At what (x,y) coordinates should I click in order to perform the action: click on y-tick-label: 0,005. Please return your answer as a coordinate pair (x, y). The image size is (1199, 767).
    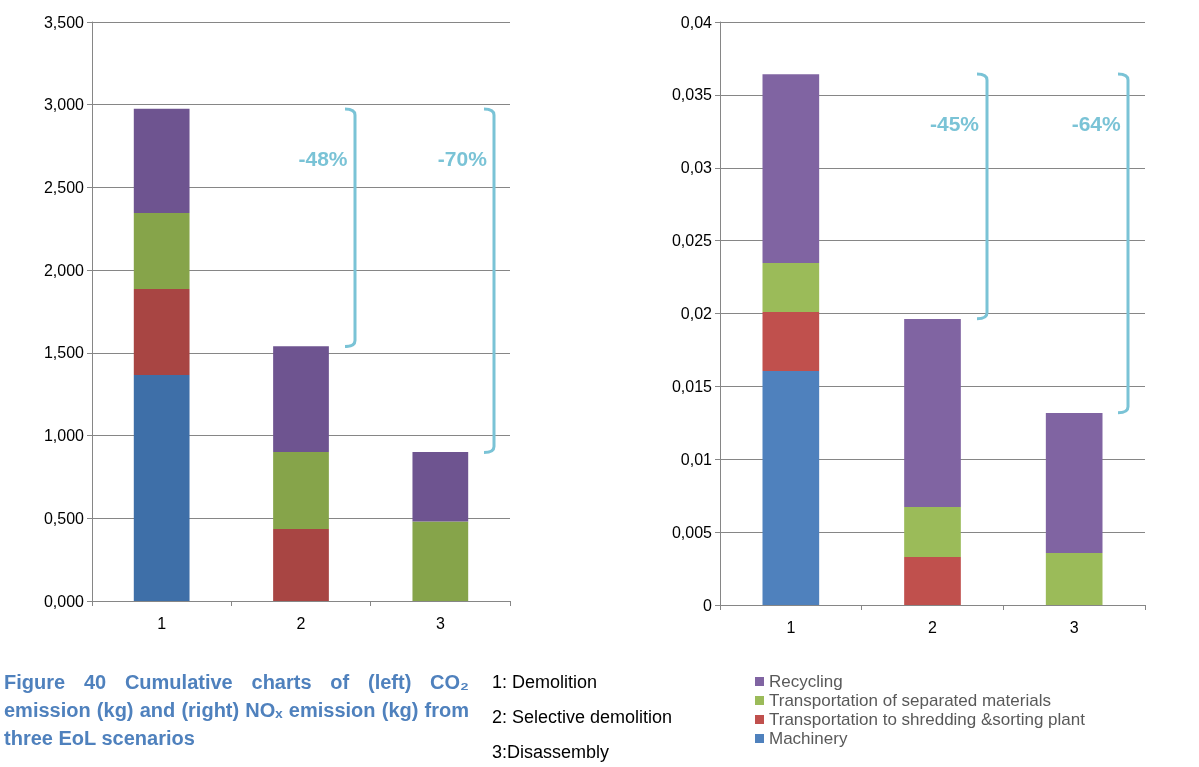
    Looking at the image, I should click on (692, 532).